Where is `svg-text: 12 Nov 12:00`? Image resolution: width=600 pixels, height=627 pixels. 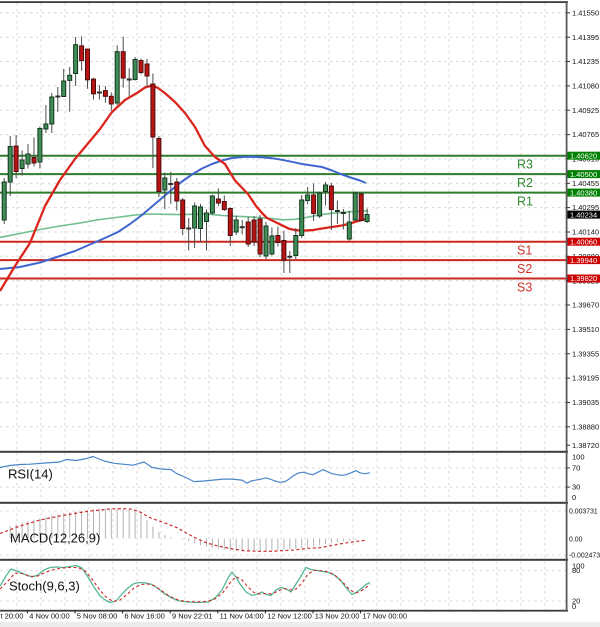 svg-text: 12 Nov 12:00 is located at coordinates (289, 616).